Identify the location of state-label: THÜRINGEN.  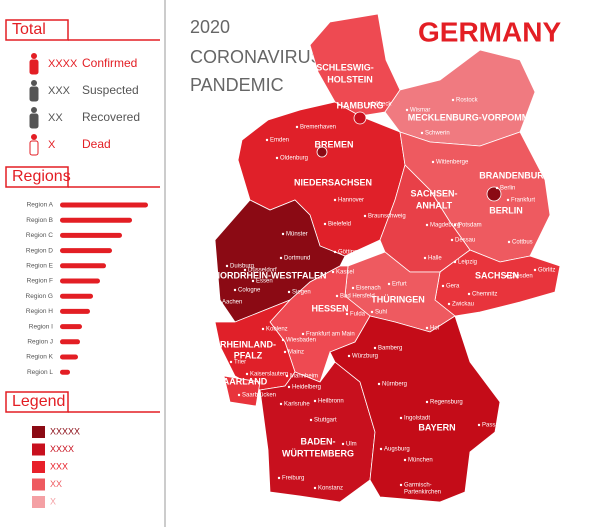
(398, 299).